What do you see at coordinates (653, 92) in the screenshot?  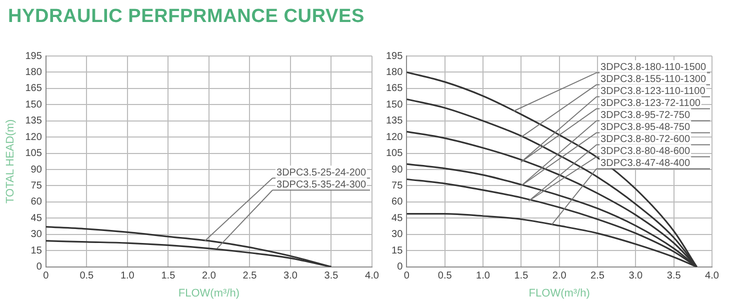 I see `annotation: 3DPC3.8-123-110-1100` at bounding box center [653, 92].